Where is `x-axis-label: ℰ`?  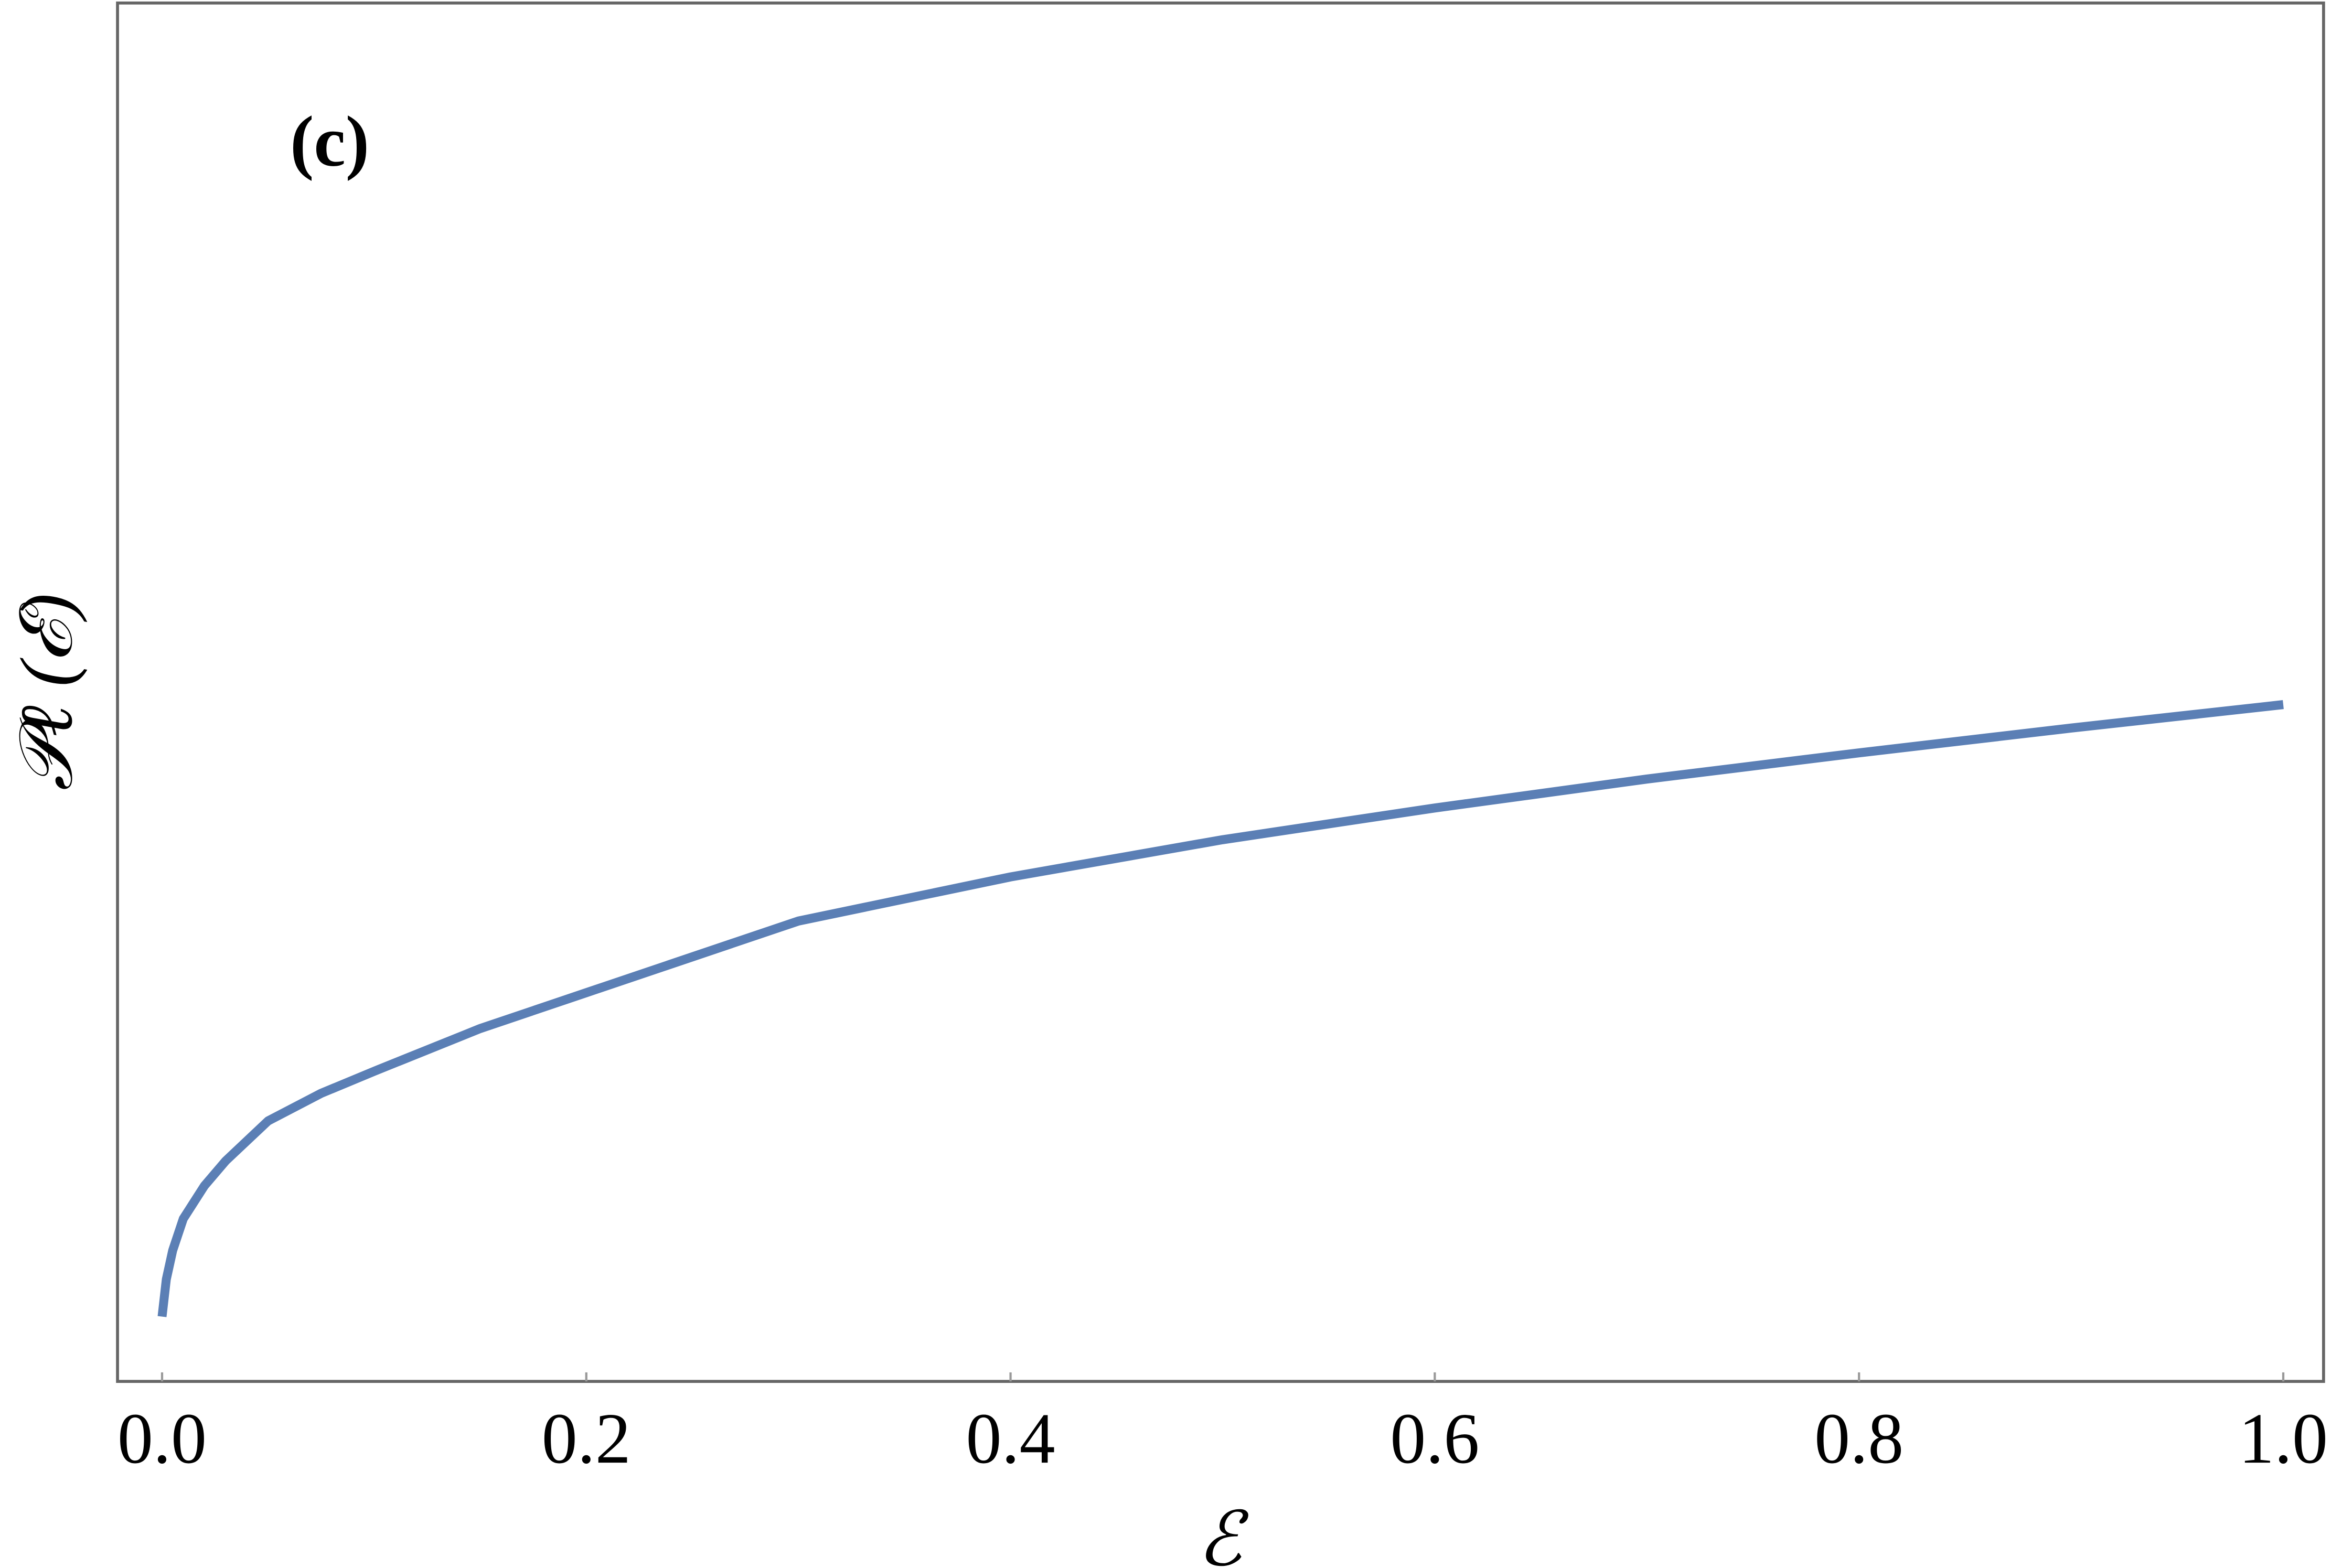
x-axis-label: ℰ is located at coordinates (1223, 1533).